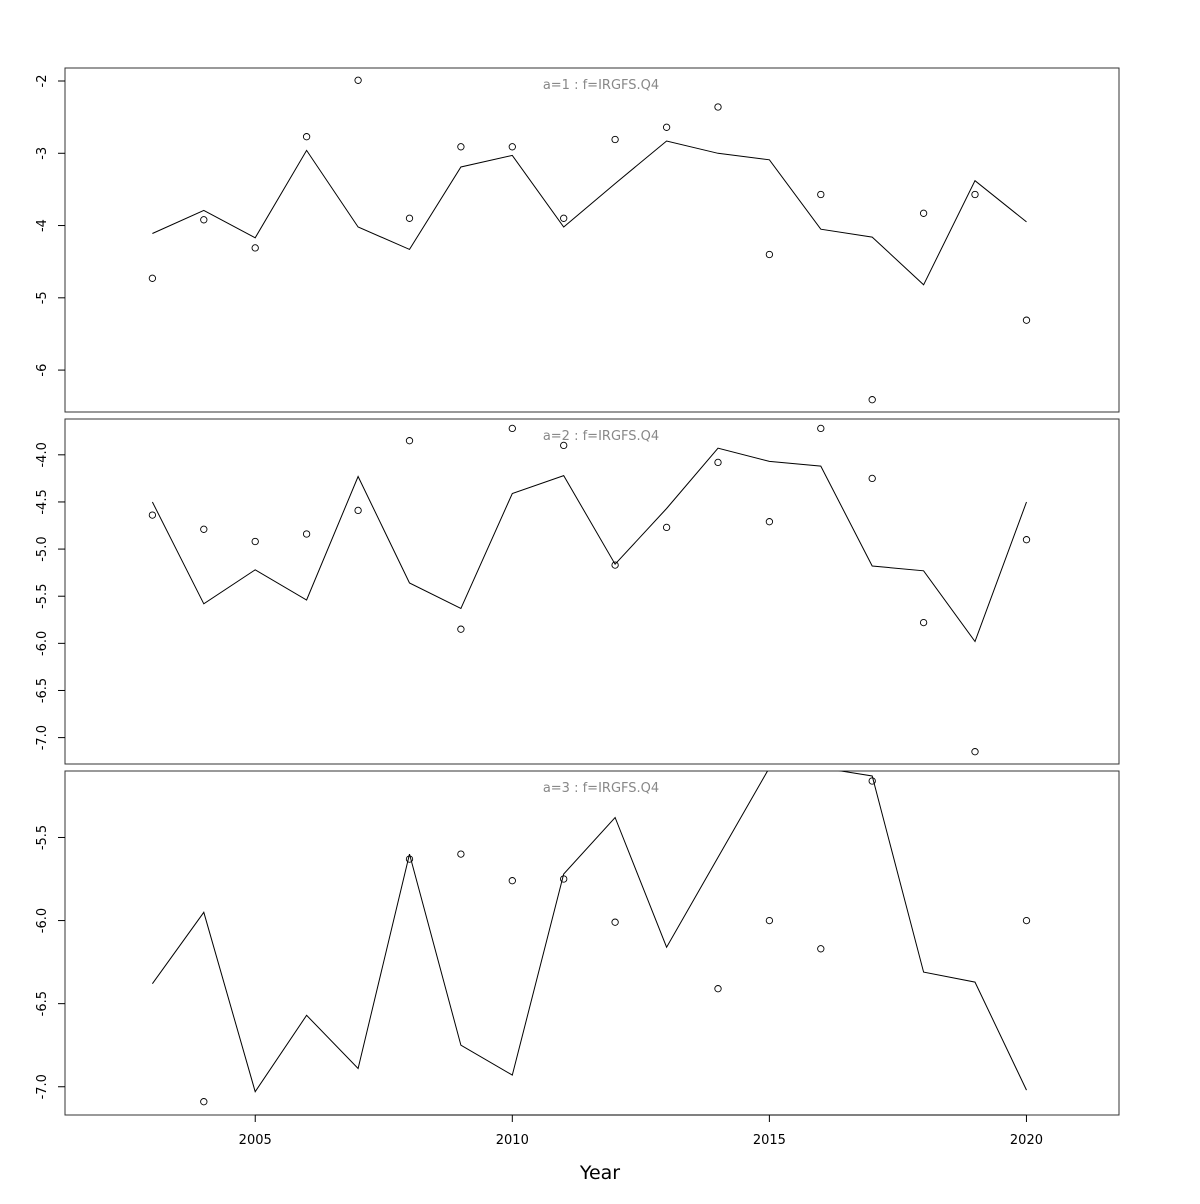 This screenshot has height=1204, width=1200. What do you see at coordinates (42, 454) in the screenshot?
I see `y-tick-label: -4.0` at bounding box center [42, 454].